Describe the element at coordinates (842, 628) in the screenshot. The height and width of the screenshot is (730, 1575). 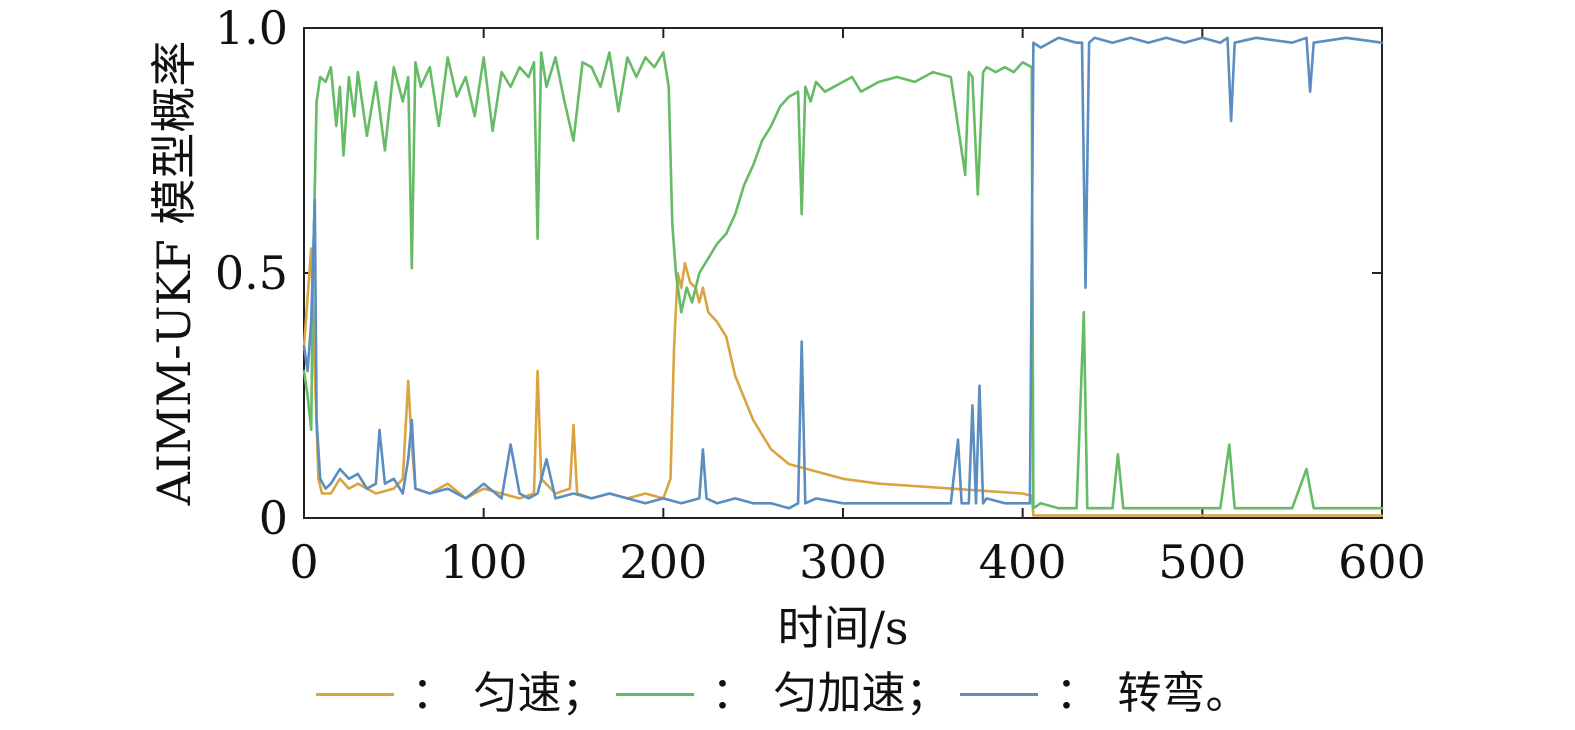
I see `x-axis-label: 时间/s` at that location.